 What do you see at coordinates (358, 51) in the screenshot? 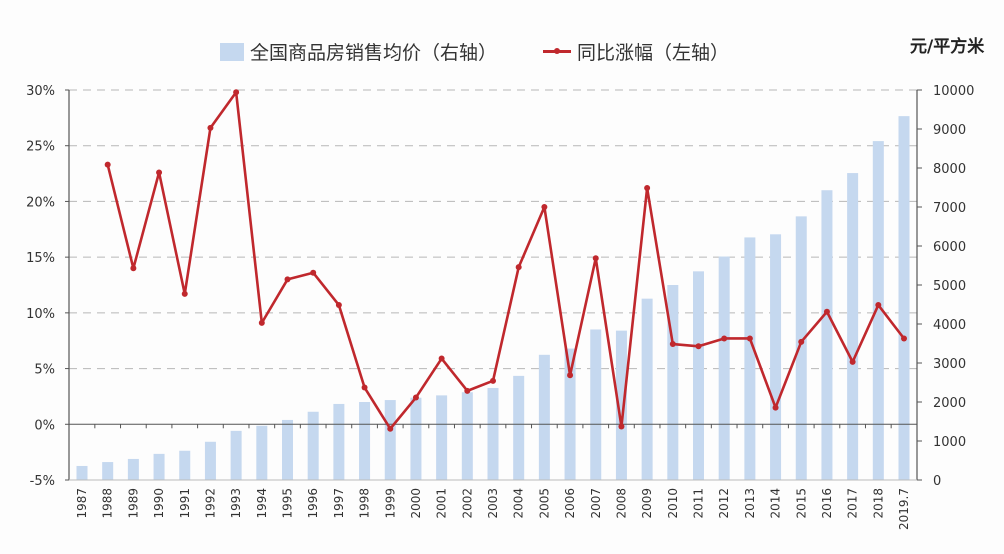
I see `legend-item-price: 全国商品房销售均价（右轴）` at bounding box center [358, 51].